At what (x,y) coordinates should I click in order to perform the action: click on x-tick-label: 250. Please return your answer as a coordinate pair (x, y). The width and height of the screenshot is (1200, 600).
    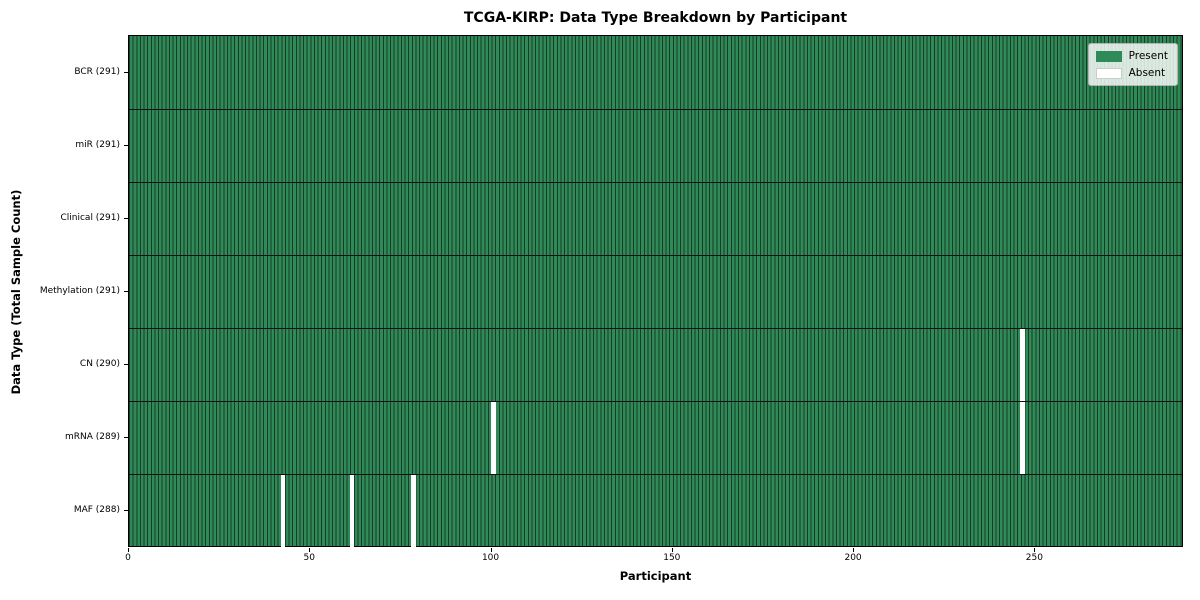
    Looking at the image, I should click on (1034, 558).